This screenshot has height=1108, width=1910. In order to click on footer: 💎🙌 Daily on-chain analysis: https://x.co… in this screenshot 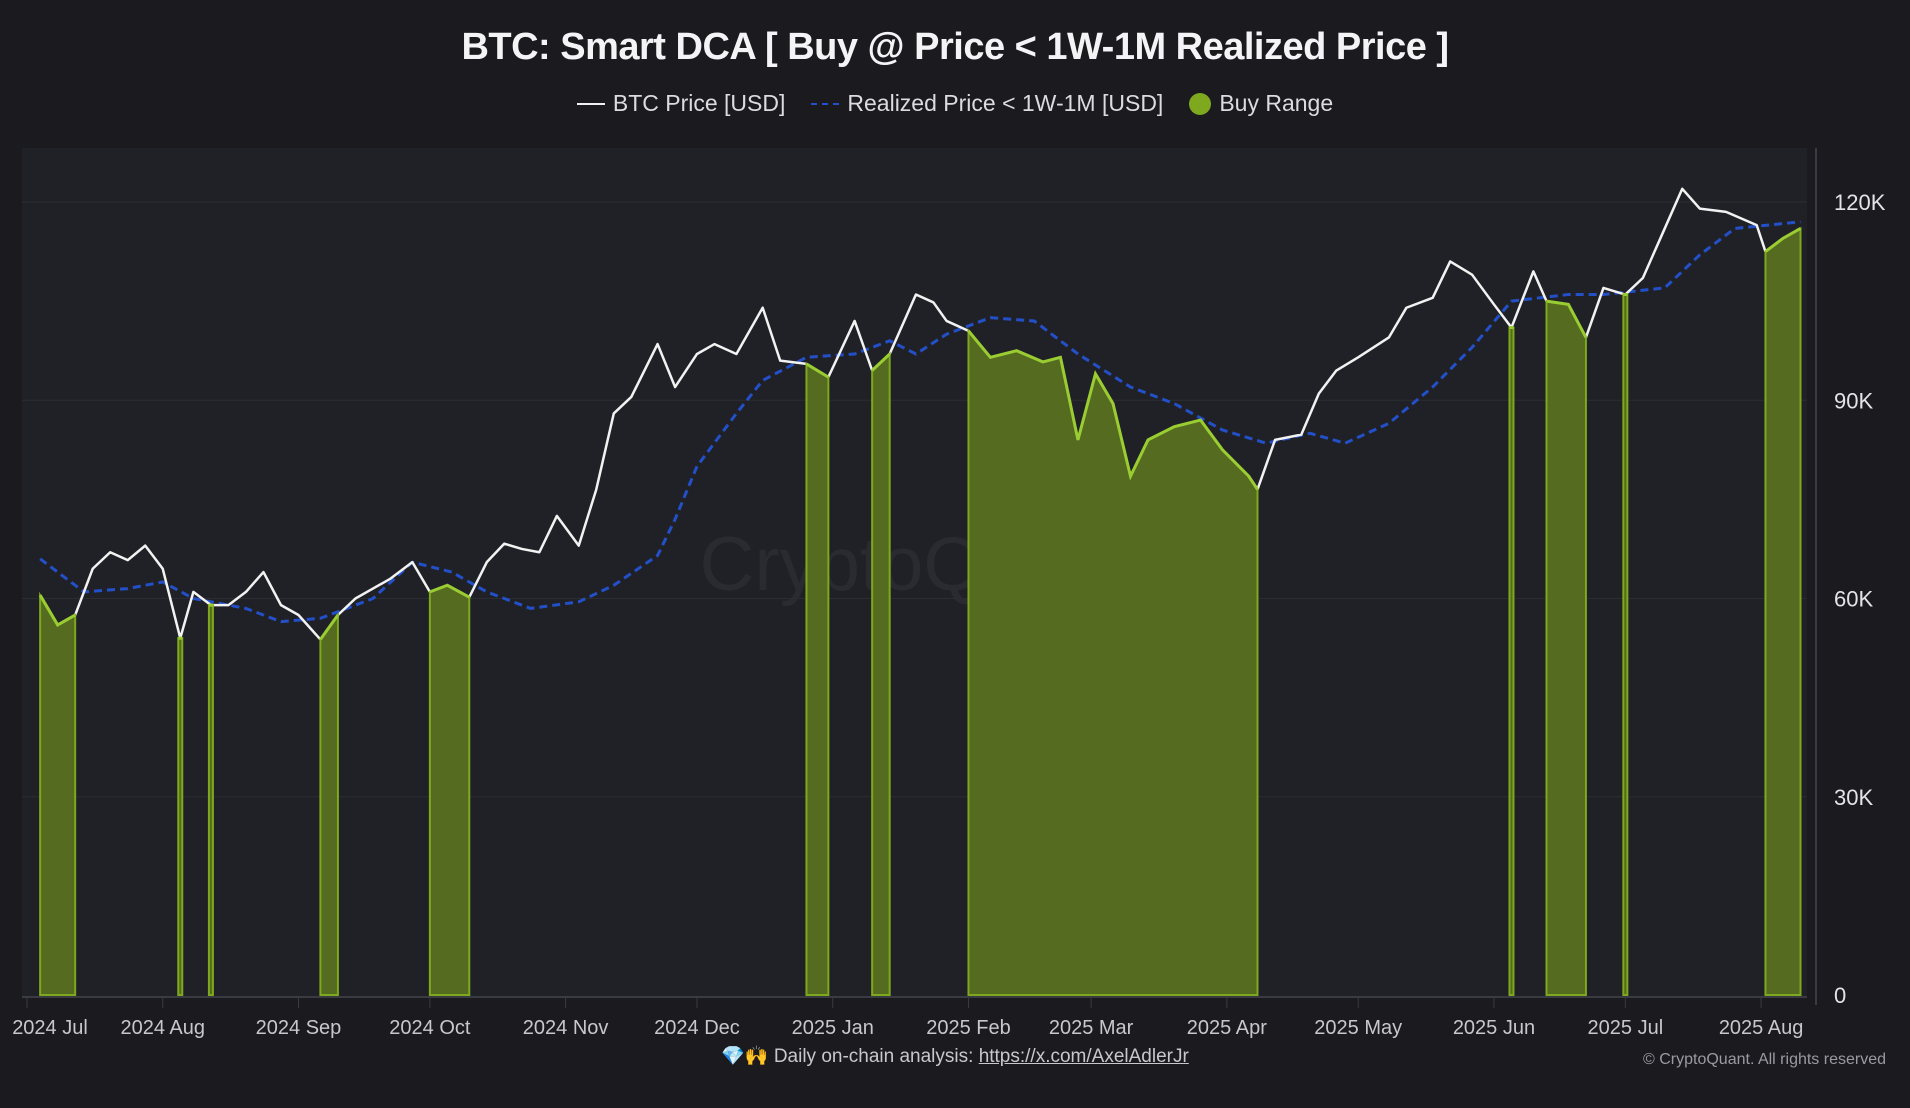, I will do `click(955, 1056)`.